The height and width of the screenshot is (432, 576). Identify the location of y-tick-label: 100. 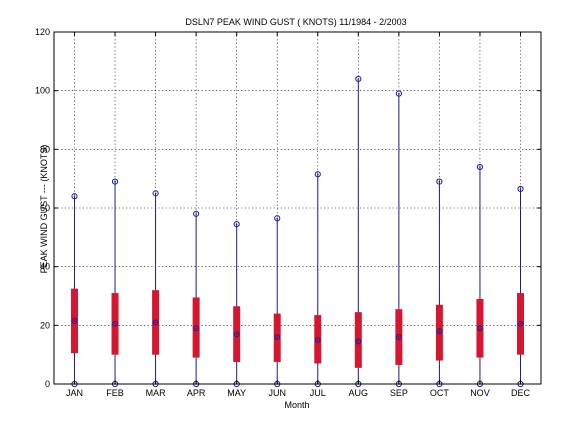
(42, 91).